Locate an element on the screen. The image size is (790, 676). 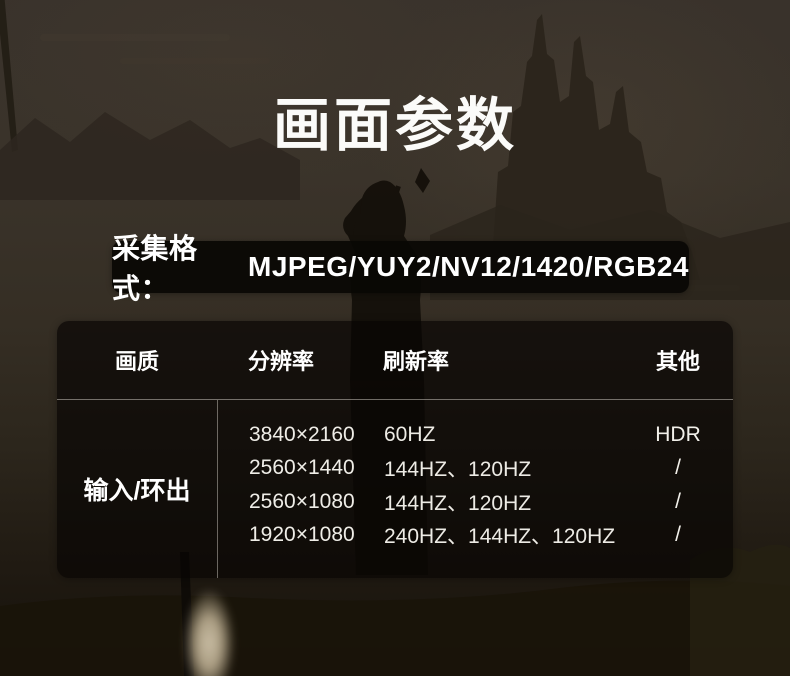
other-value: HDR is located at coordinates (678, 434).